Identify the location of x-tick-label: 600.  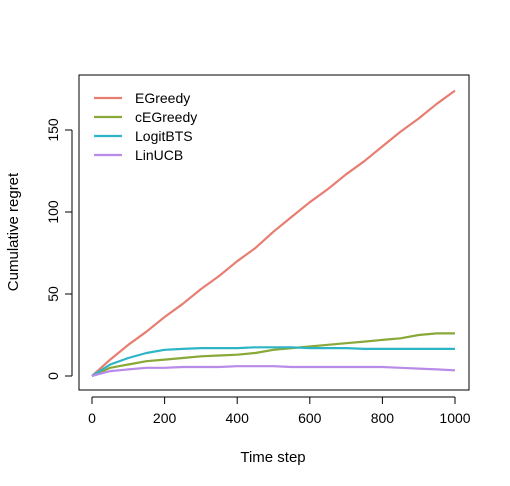
(310, 418).